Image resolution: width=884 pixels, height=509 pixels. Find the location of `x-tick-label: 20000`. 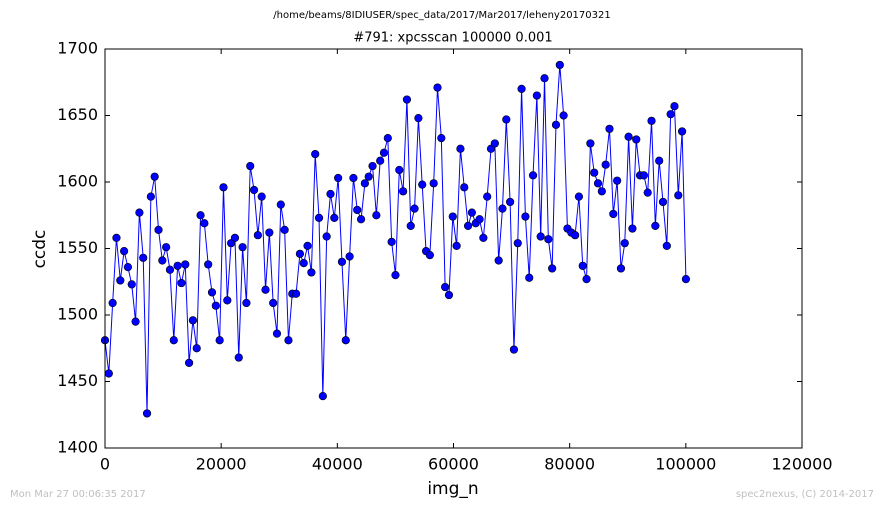

x-tick-label: 20000 is located at coordinates (221, 464).